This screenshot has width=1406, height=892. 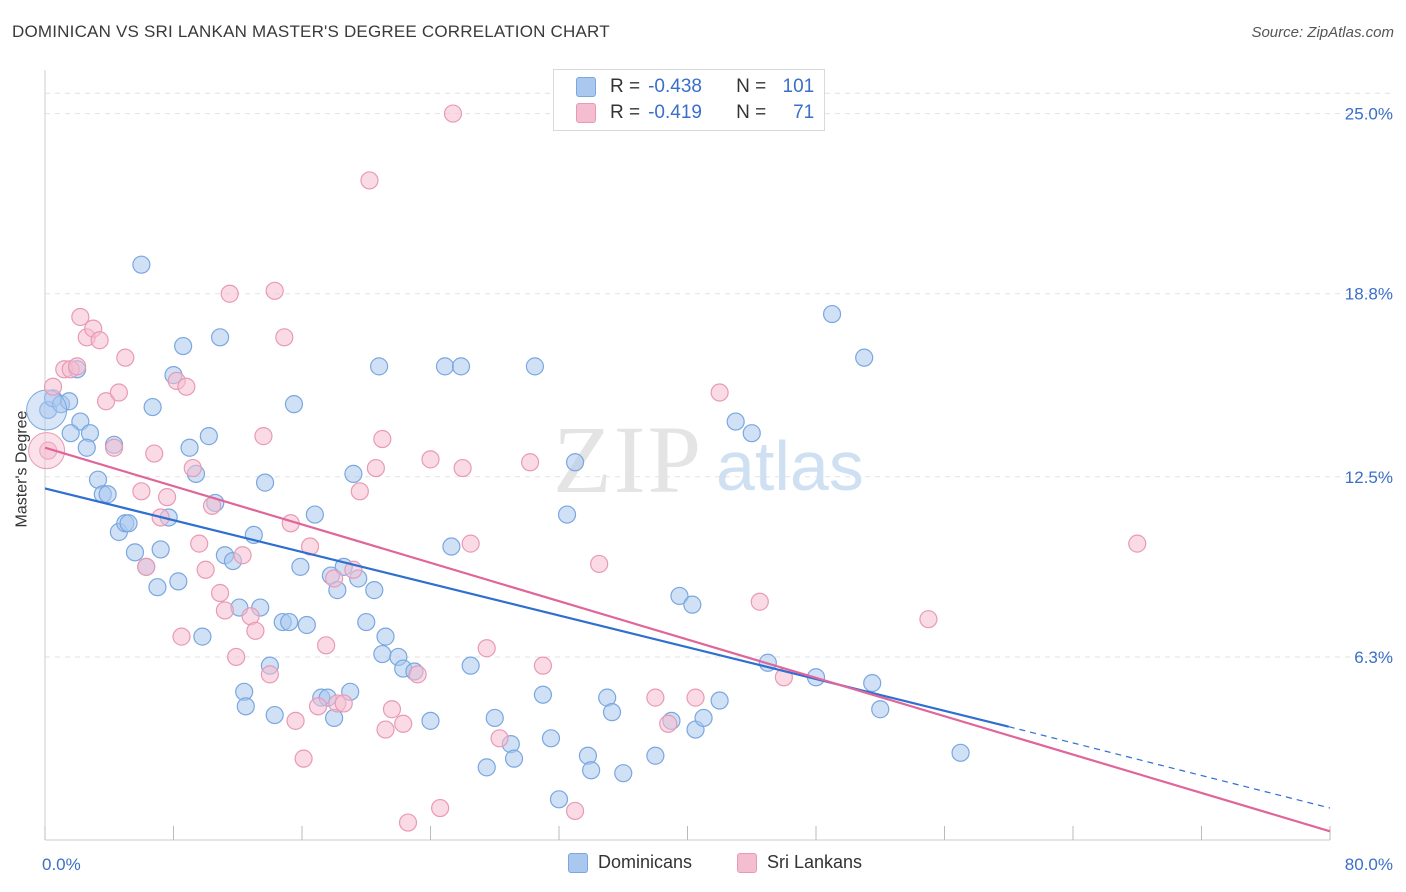 I want to click on y-tick-label: 18.8%, so click(x=1369, y=294).